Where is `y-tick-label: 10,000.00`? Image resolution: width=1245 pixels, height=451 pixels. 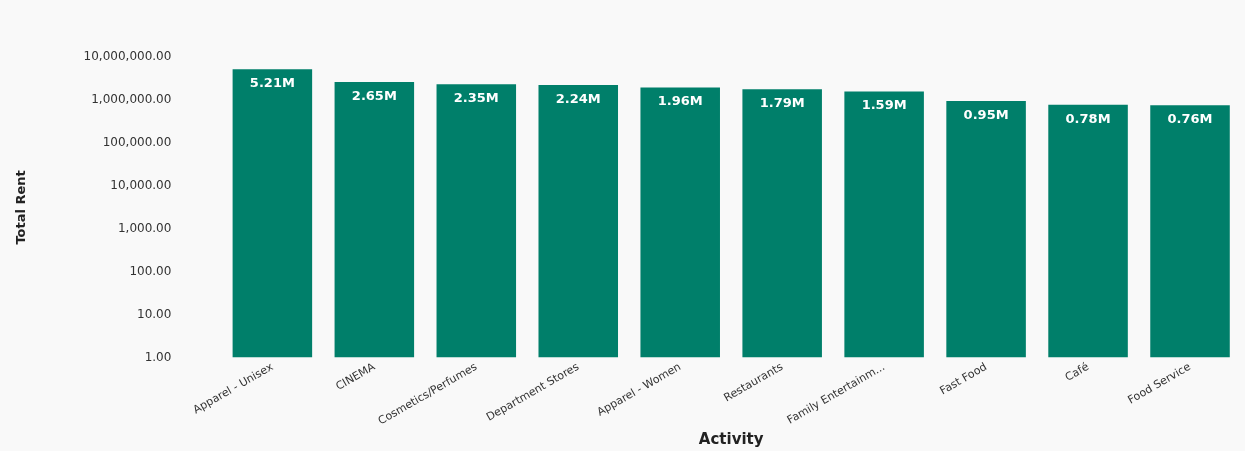 y-tick-label: 10,000.00 is located at coordinates (141, 185).